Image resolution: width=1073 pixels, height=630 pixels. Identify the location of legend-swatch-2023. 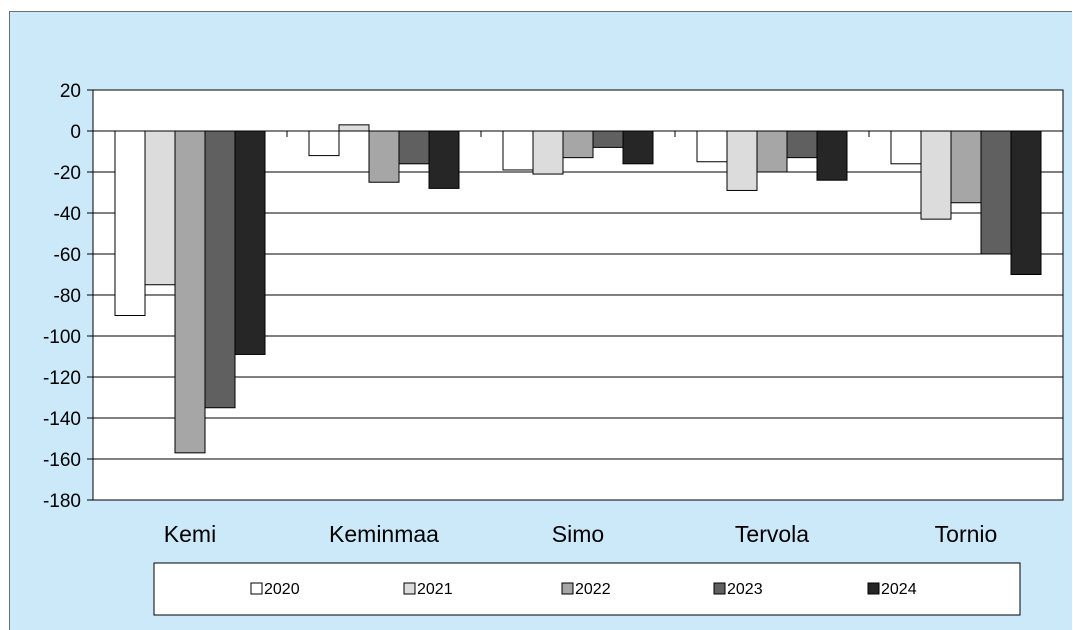
(719, 588).